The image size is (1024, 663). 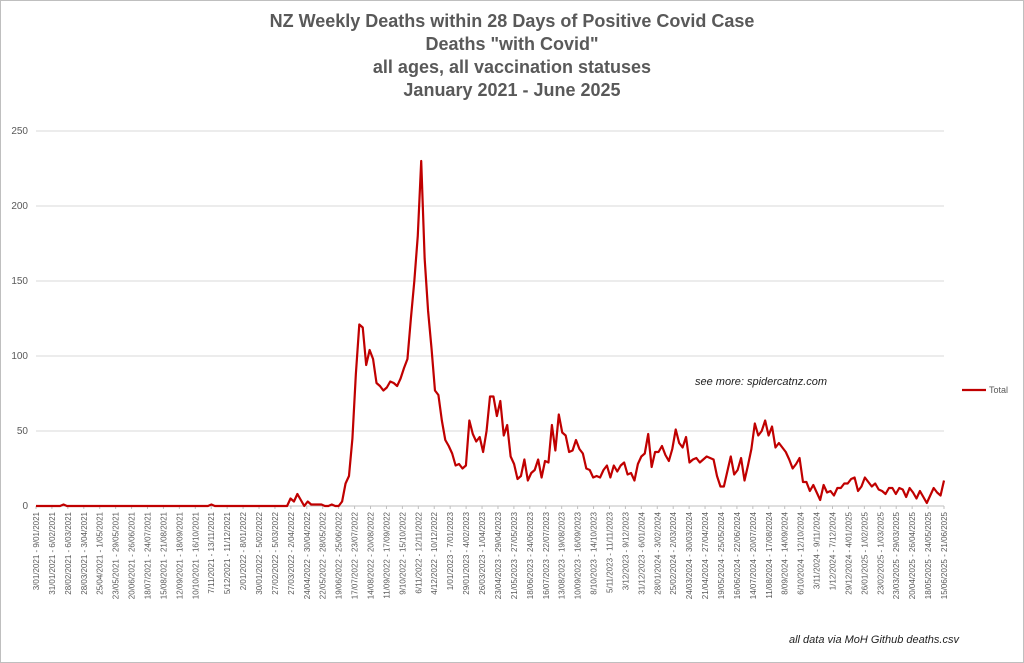 I want to click on x-tick-label: 31/01/2021 - 6/02/2021, so click(x=52, y=552).